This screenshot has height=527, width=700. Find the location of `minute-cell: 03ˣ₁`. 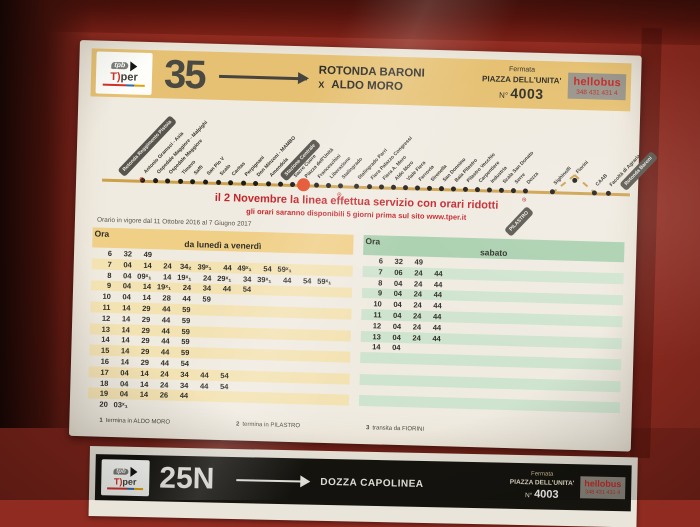

minute-cell: 03ˣ₁ is located at coordinates (120, 405).